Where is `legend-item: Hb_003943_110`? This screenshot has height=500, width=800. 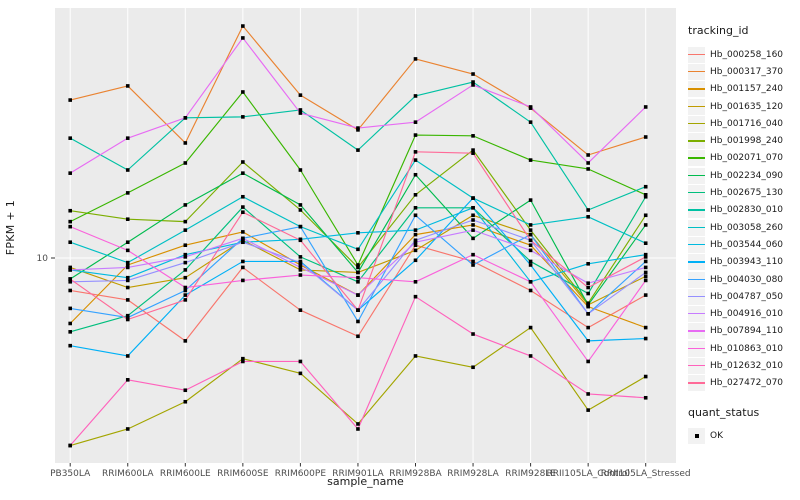
legend-item: Hb_003943_110 is located at coordinates (743, 262).